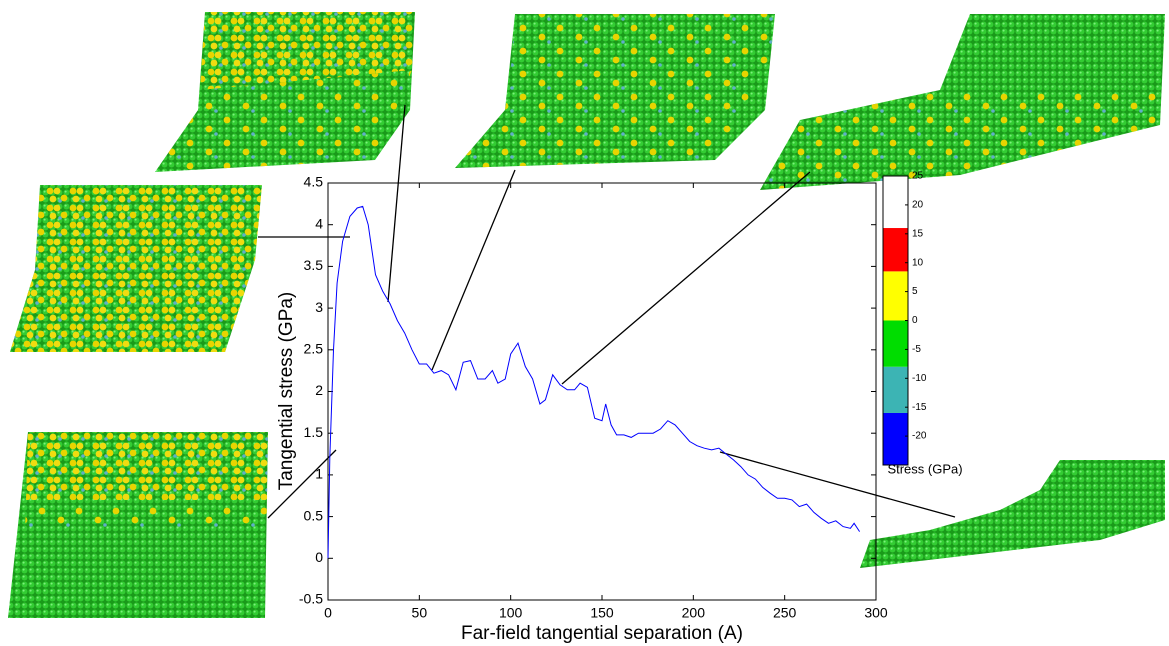 This screenshot has width=1169, height=646. I want to click on x-tick-label: 100, so click(511, 613).